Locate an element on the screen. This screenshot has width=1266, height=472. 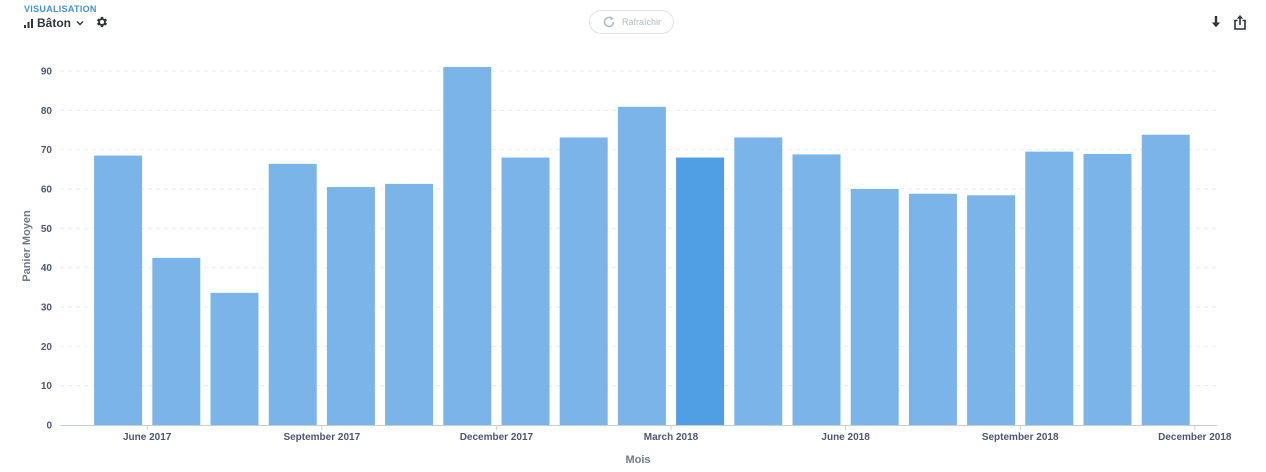
x-tick-label: June 2017 is located at coordinates (147, 437).